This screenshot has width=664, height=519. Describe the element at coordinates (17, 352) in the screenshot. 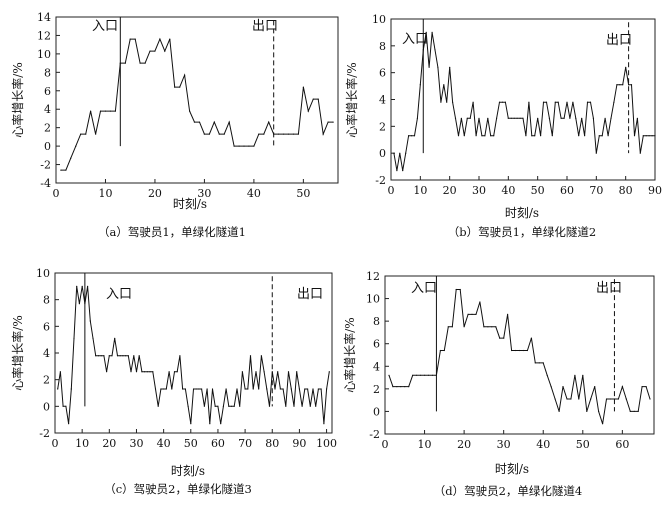

I see `y-axis-title: 心率增长率/%` at that location.